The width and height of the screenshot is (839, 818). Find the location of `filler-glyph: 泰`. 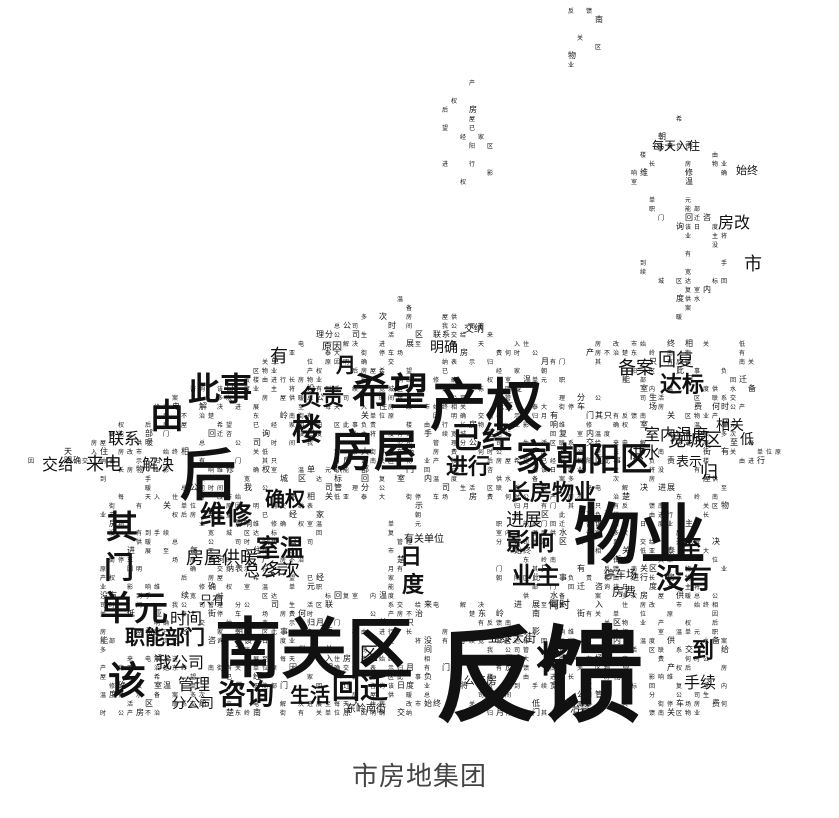

filler-glyph: 泰 is located at coordinates (535, 407).